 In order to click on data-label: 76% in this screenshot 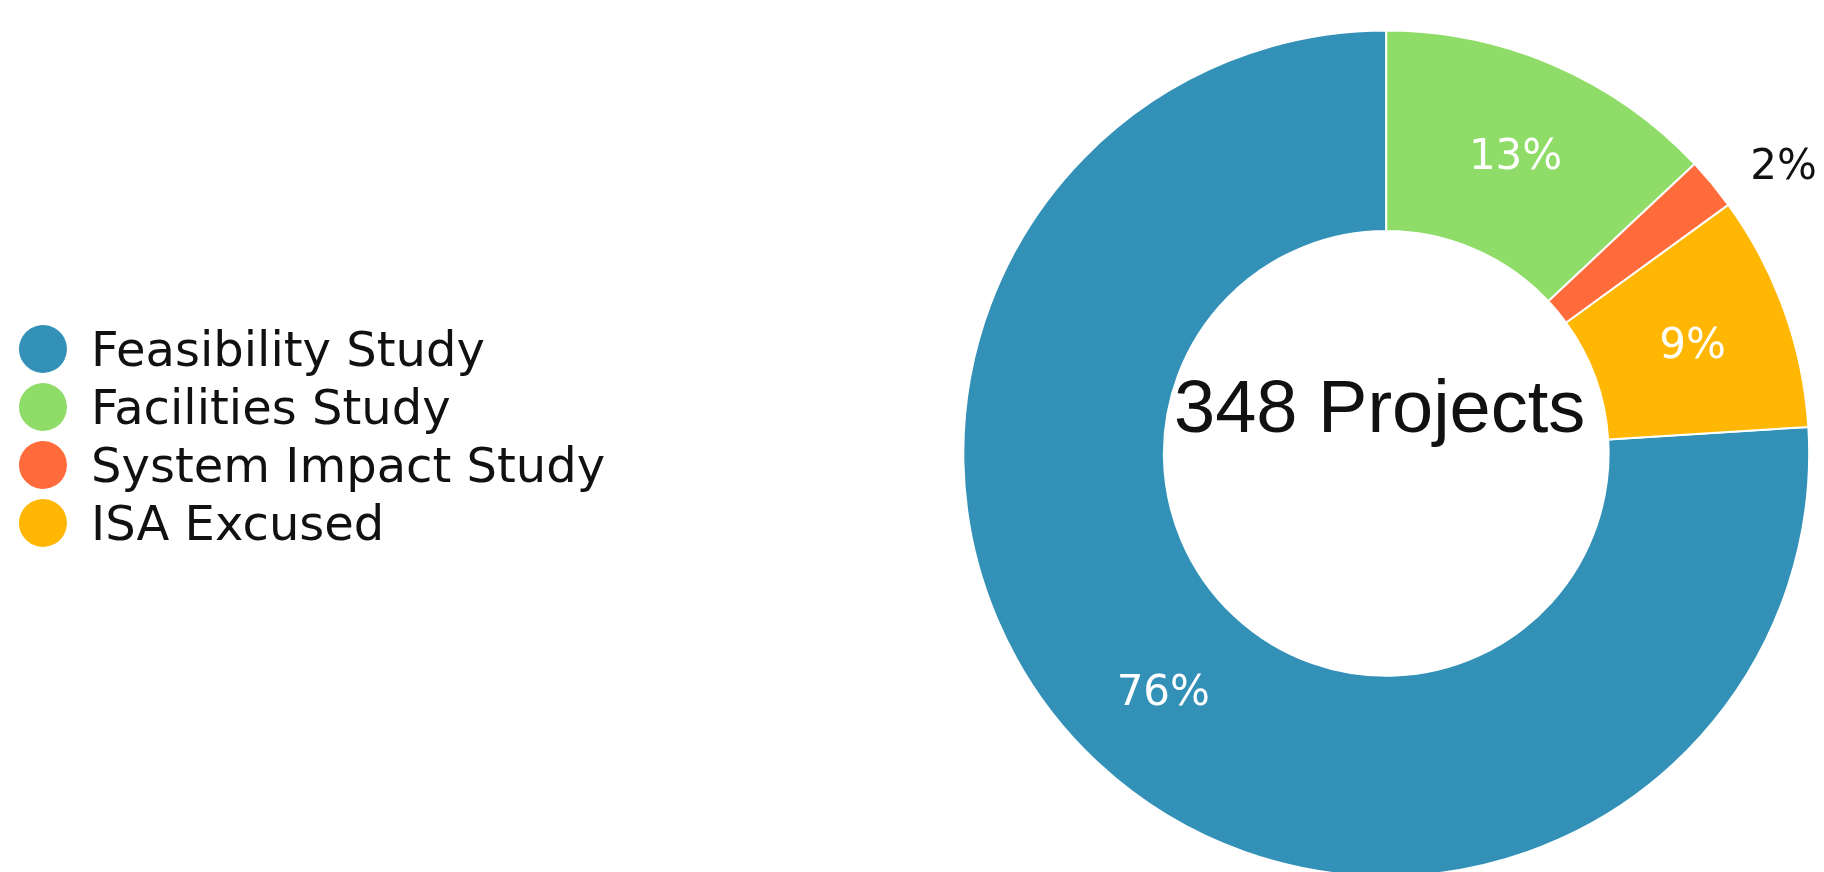, I will do `click(1163, 691)`.